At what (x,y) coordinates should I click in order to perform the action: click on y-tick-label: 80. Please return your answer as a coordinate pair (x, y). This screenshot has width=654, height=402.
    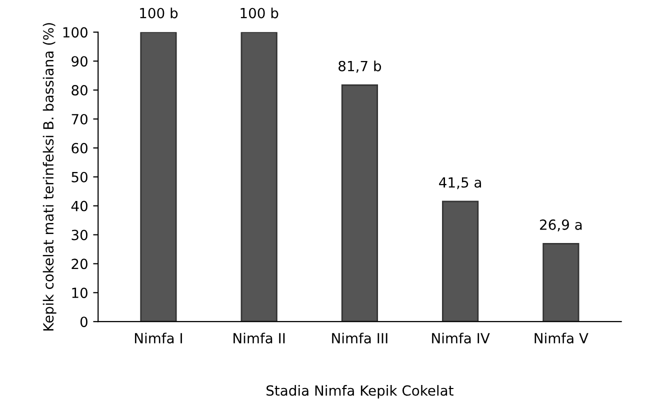
    Looking at the image, I should click on (80, 90).